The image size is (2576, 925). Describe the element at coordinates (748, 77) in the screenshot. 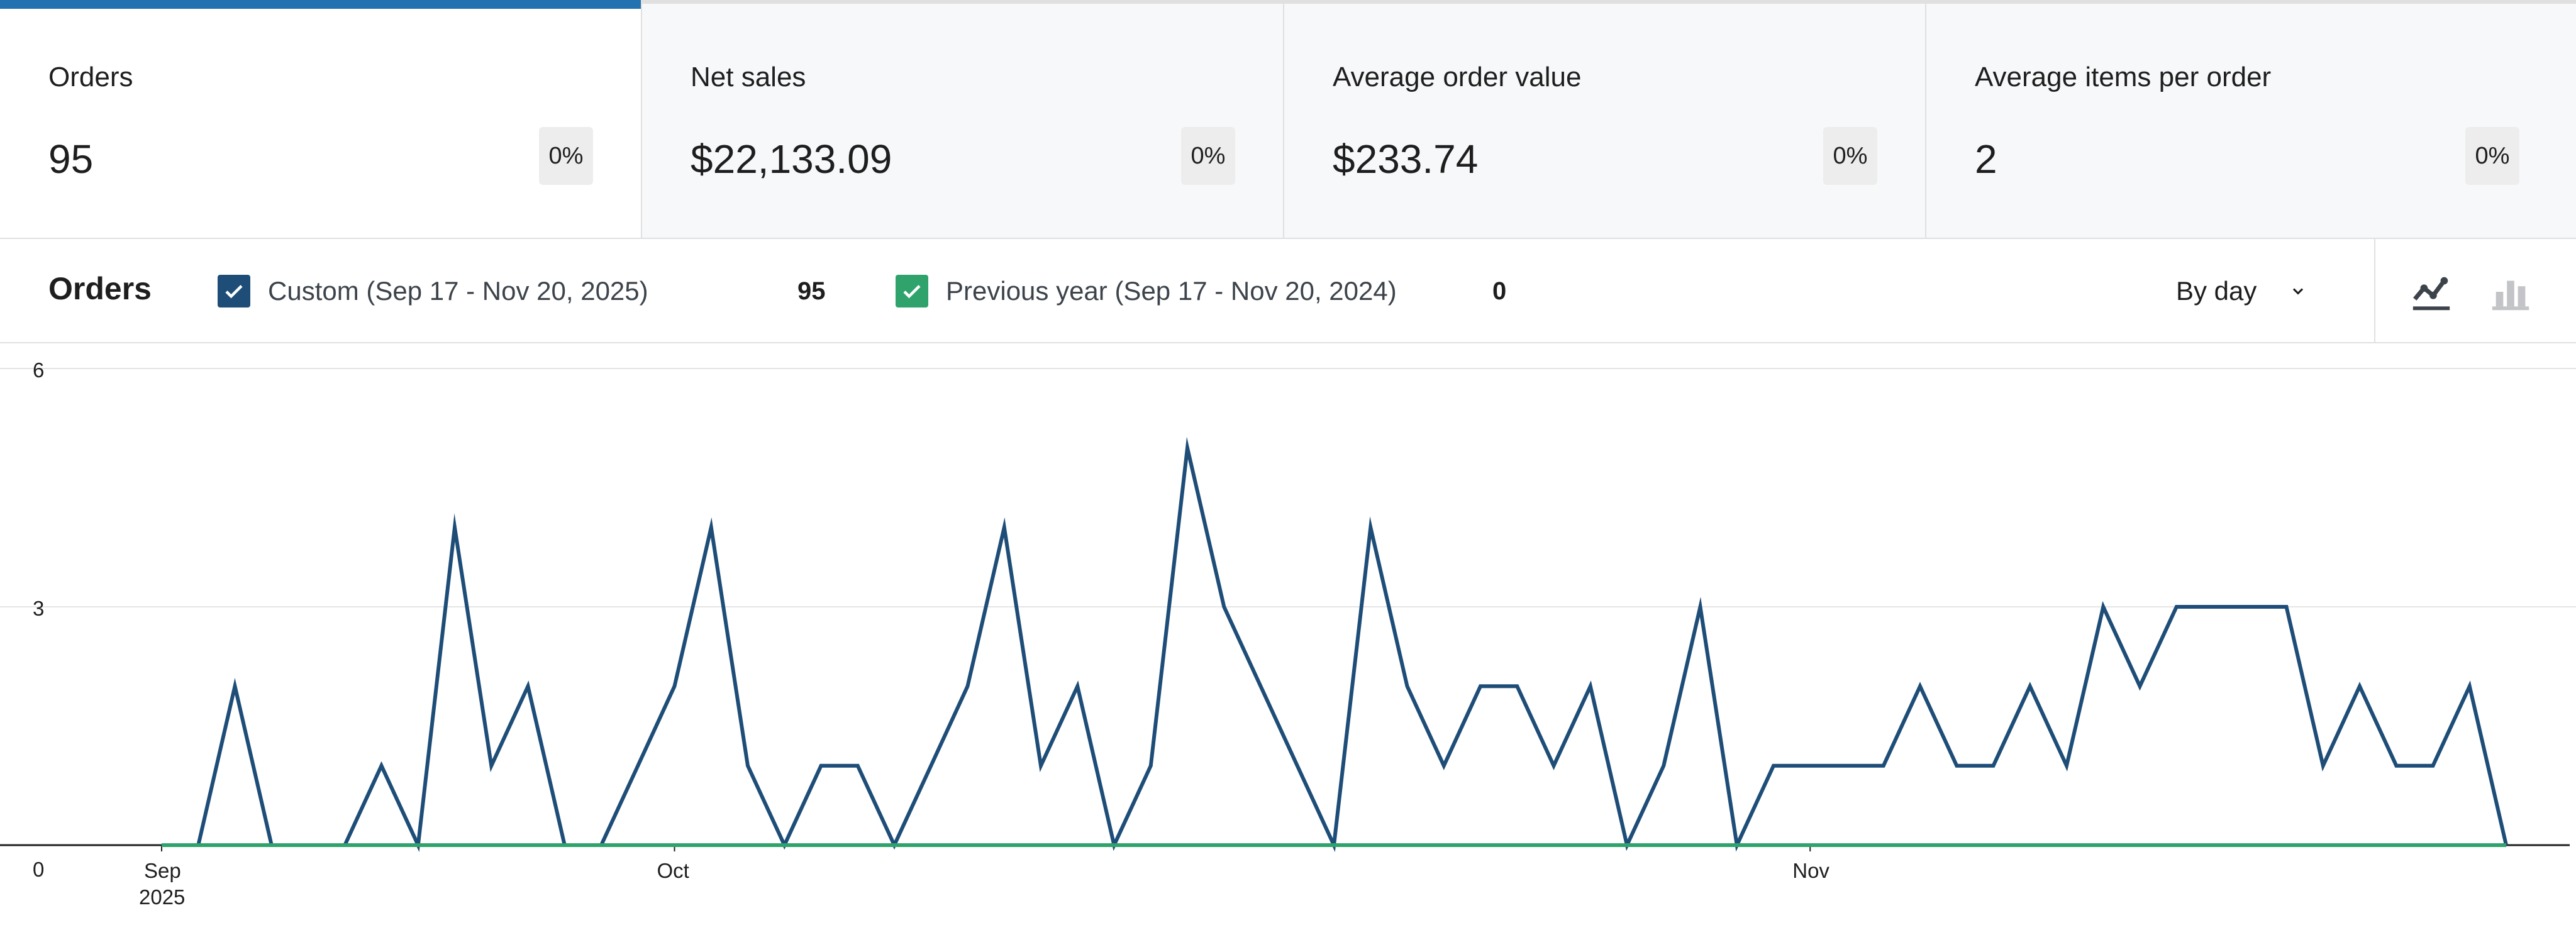

I see `tile-label: Net sales` at that location.